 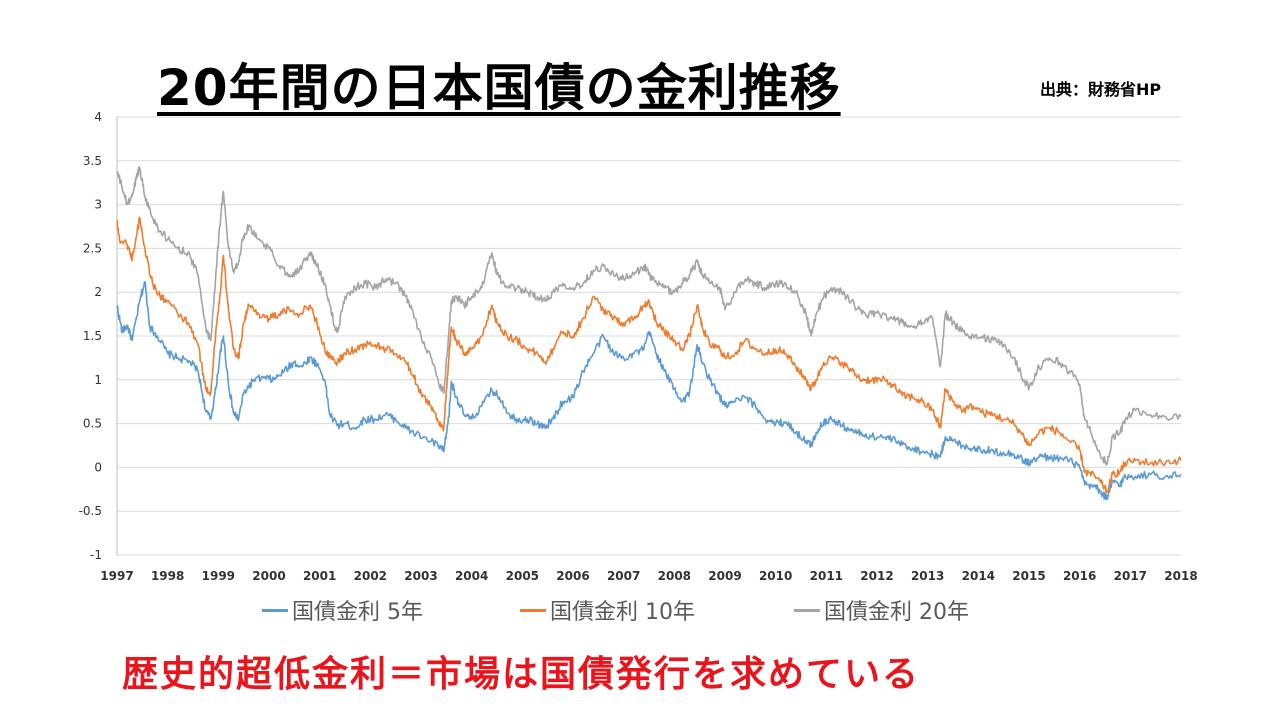 What do you see at coordinates (370, 576) in the screenshot?
I see `x-tick-label: 2002` at bounding box center [370, 576].